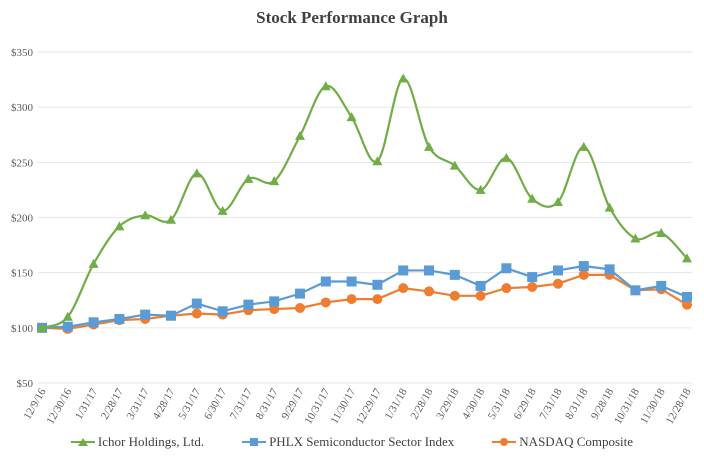 This screenshot has height=463, width=704. Describe the element at coordinates (504, 442) in the screenshot. I see `legend-circle-icon` at that location.